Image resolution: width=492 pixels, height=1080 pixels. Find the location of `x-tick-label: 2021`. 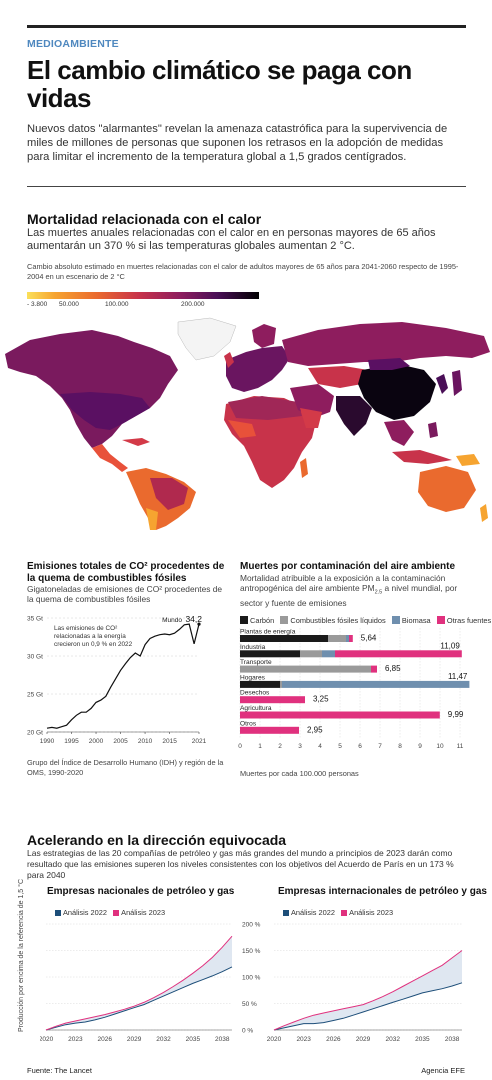

x-tick-label: 2021 is located at coordinates (199, 741).